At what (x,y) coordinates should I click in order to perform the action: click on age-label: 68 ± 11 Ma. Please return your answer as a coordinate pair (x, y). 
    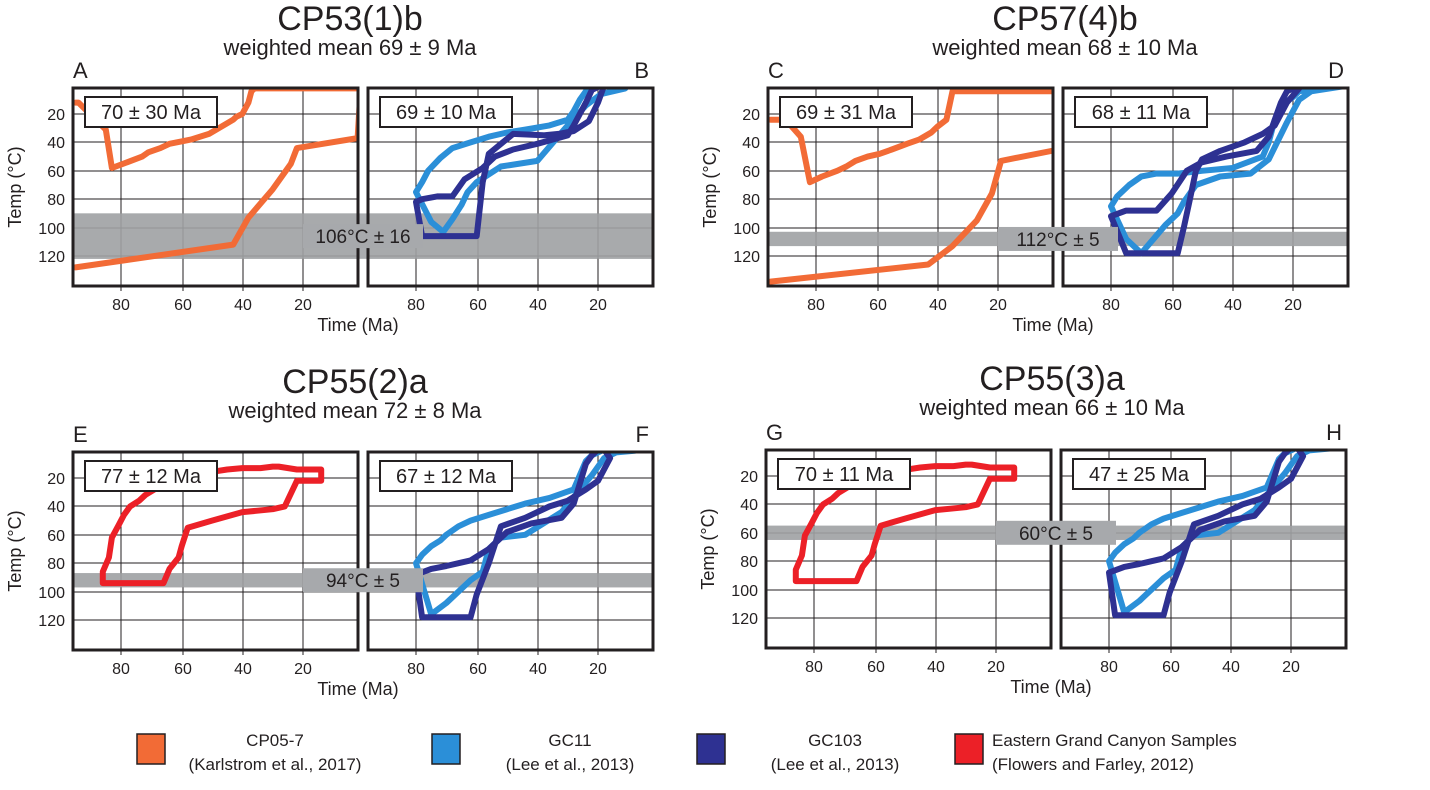
    Looking at the image, I should click on (1141, 112).